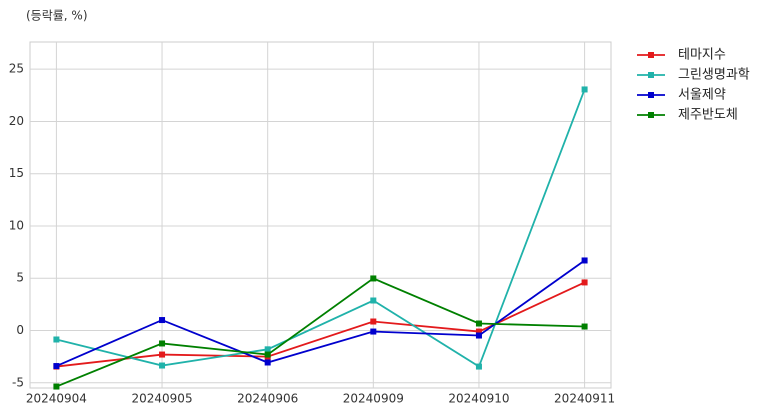 The height and width of the screenshot is (416, 775). Describe the element at coordinates (702, 95) in the screenshot. I see `legend-label: 서울제약` at that location.